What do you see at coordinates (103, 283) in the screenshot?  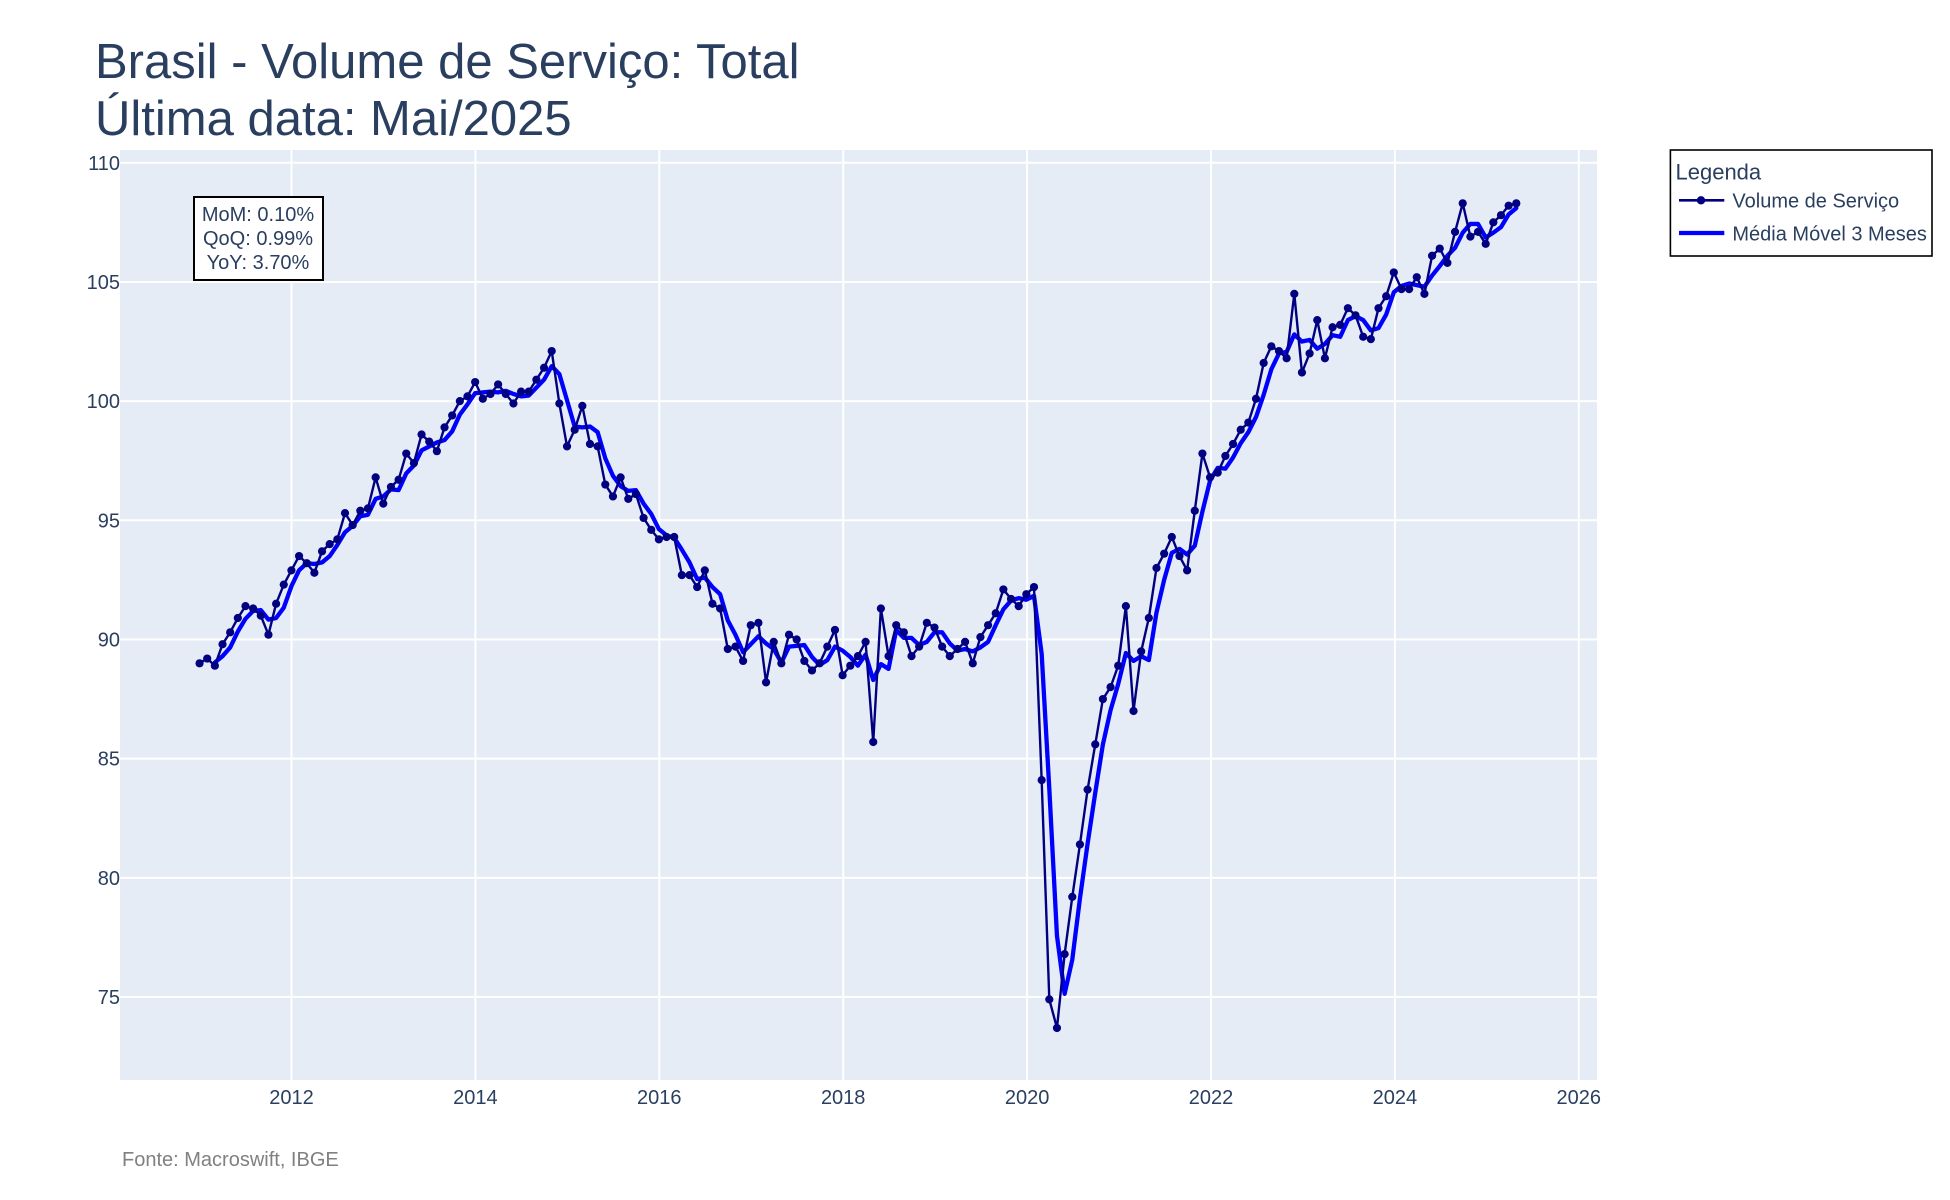 I see `svg-text: 105` at bounding box center [103, 283].